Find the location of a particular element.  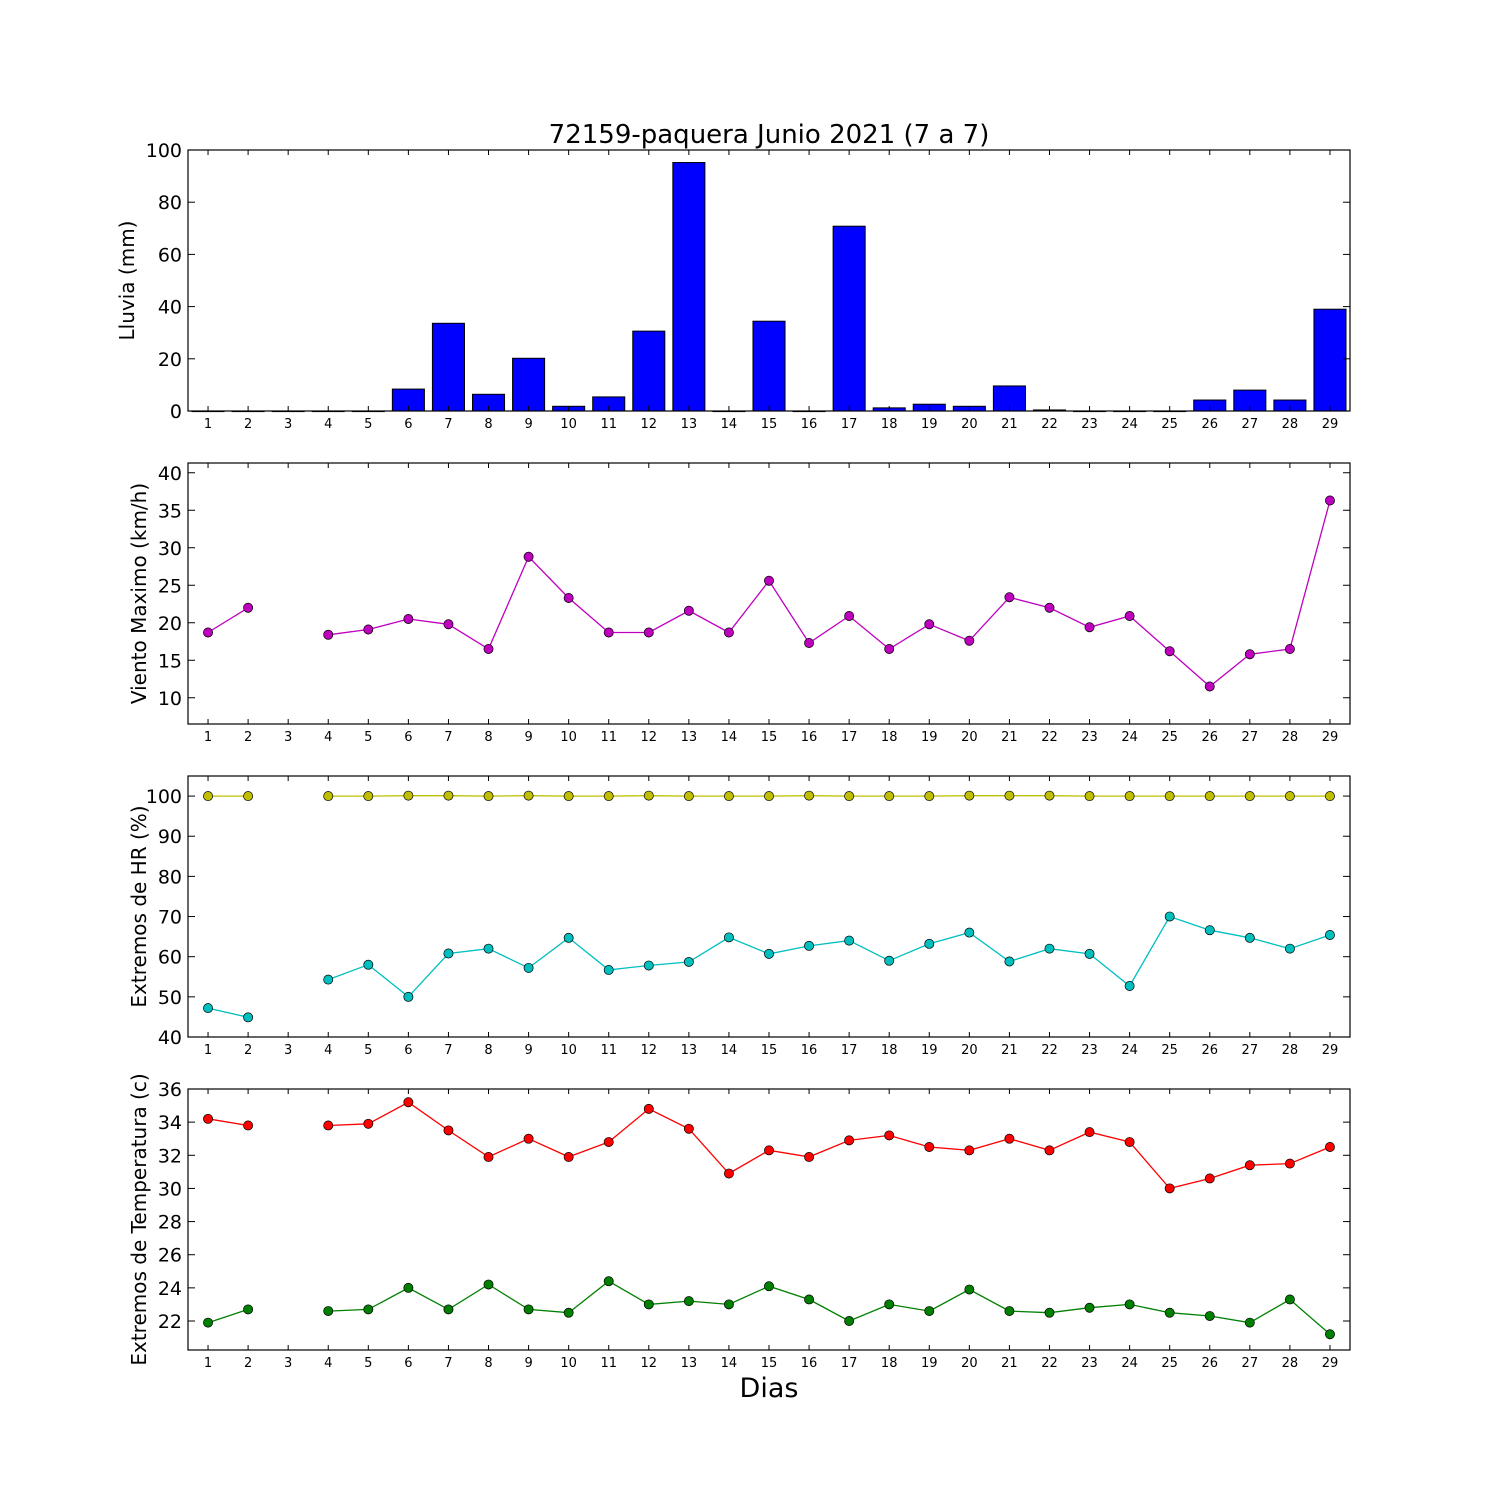

x-tick-label: 13 is located at coordinates (689, 737).